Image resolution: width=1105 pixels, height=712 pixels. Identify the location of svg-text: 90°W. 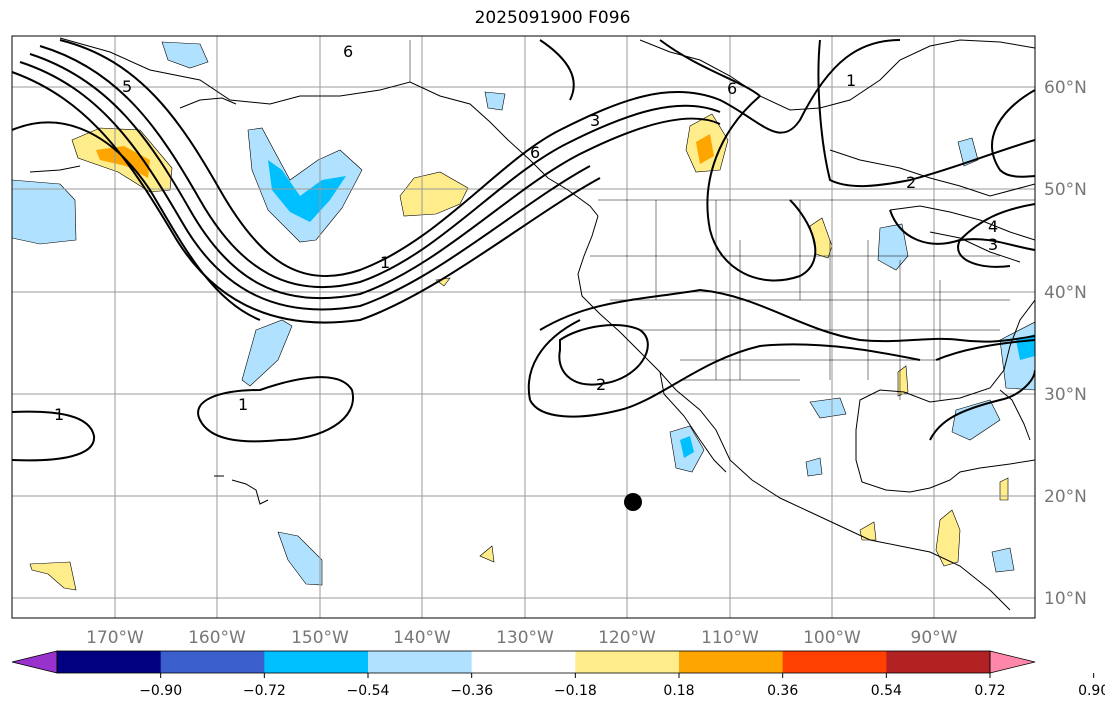
(934, 638).